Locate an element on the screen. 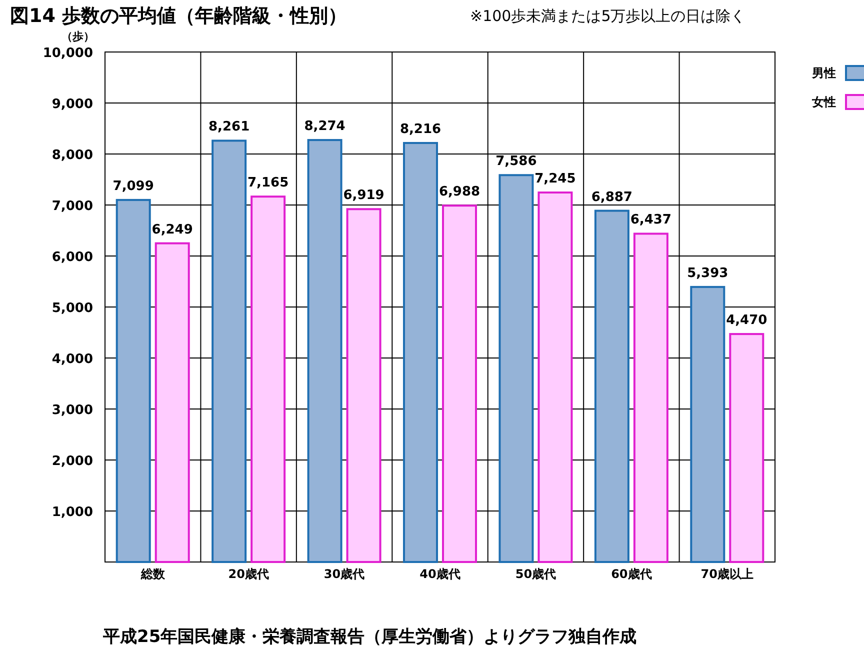  legend-label: 男性 is located at coordinates (823, 73).